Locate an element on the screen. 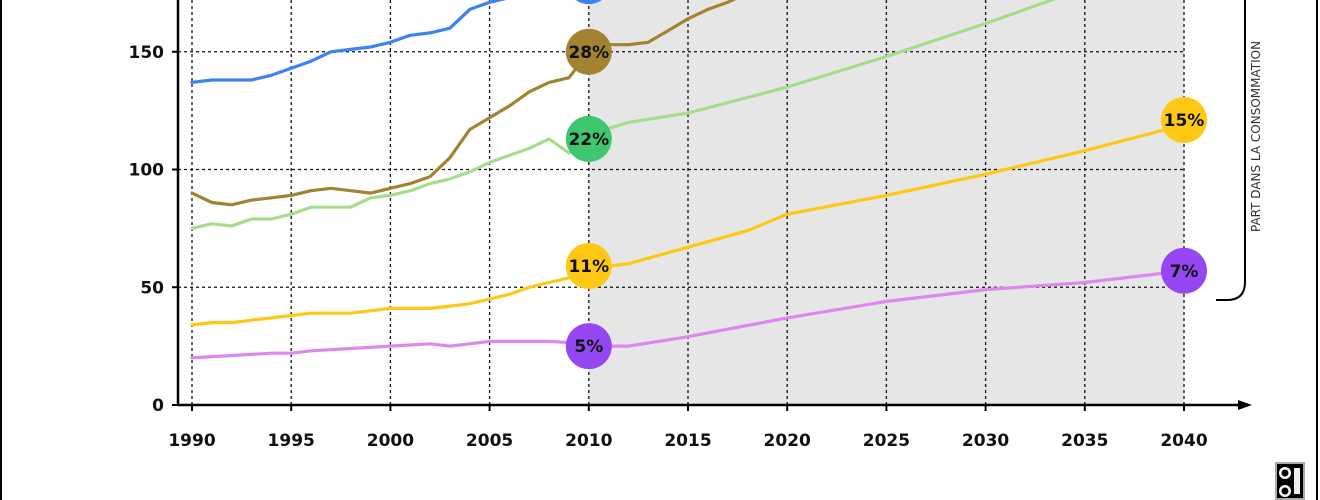 The width and height of the screenshot is (1320, 500). marker-label: 15% is located at coordinates (1184, 121).